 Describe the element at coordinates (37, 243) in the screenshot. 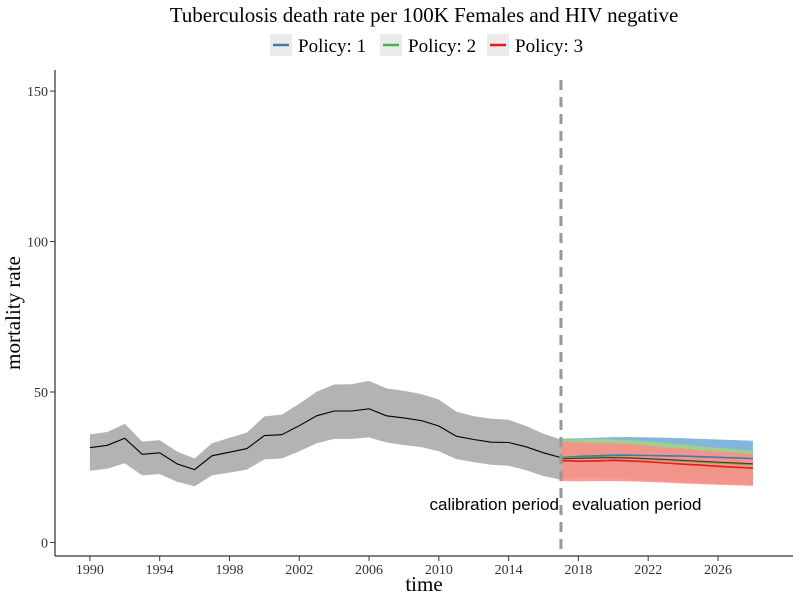

I see `y-tick-label-100: 100` at that location.